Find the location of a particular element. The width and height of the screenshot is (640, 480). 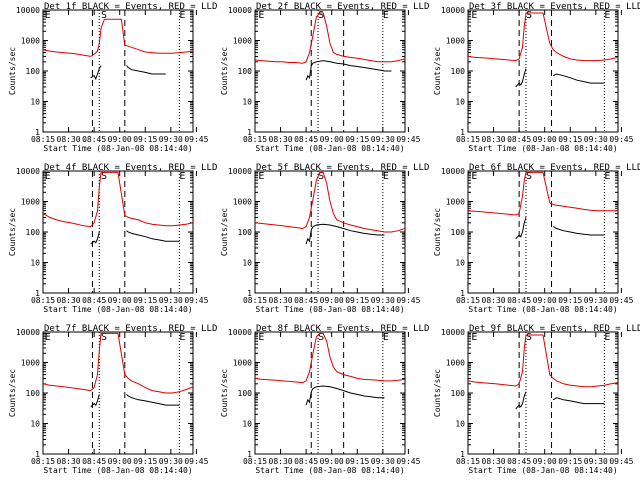

chart-title: Det 6f BLACK = Events, RED = LLD is located at coordinates (554, 168).